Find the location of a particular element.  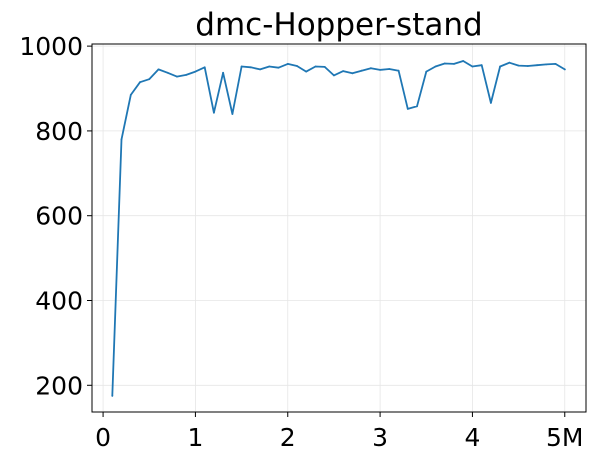

x-tick-label: 5M is located at coordinates (564, 437).